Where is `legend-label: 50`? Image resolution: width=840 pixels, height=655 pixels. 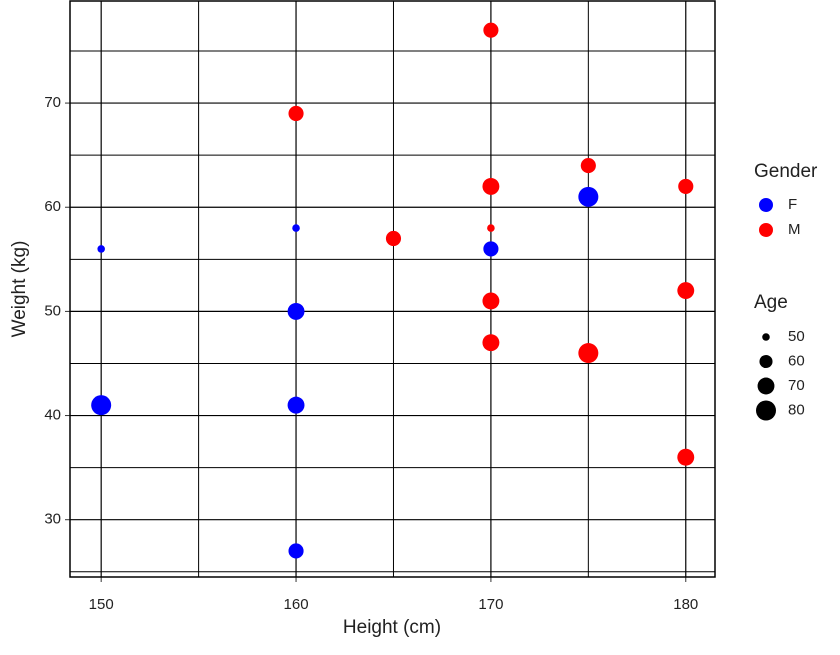
legend-label: 50 is located at coordinates (796, 336).